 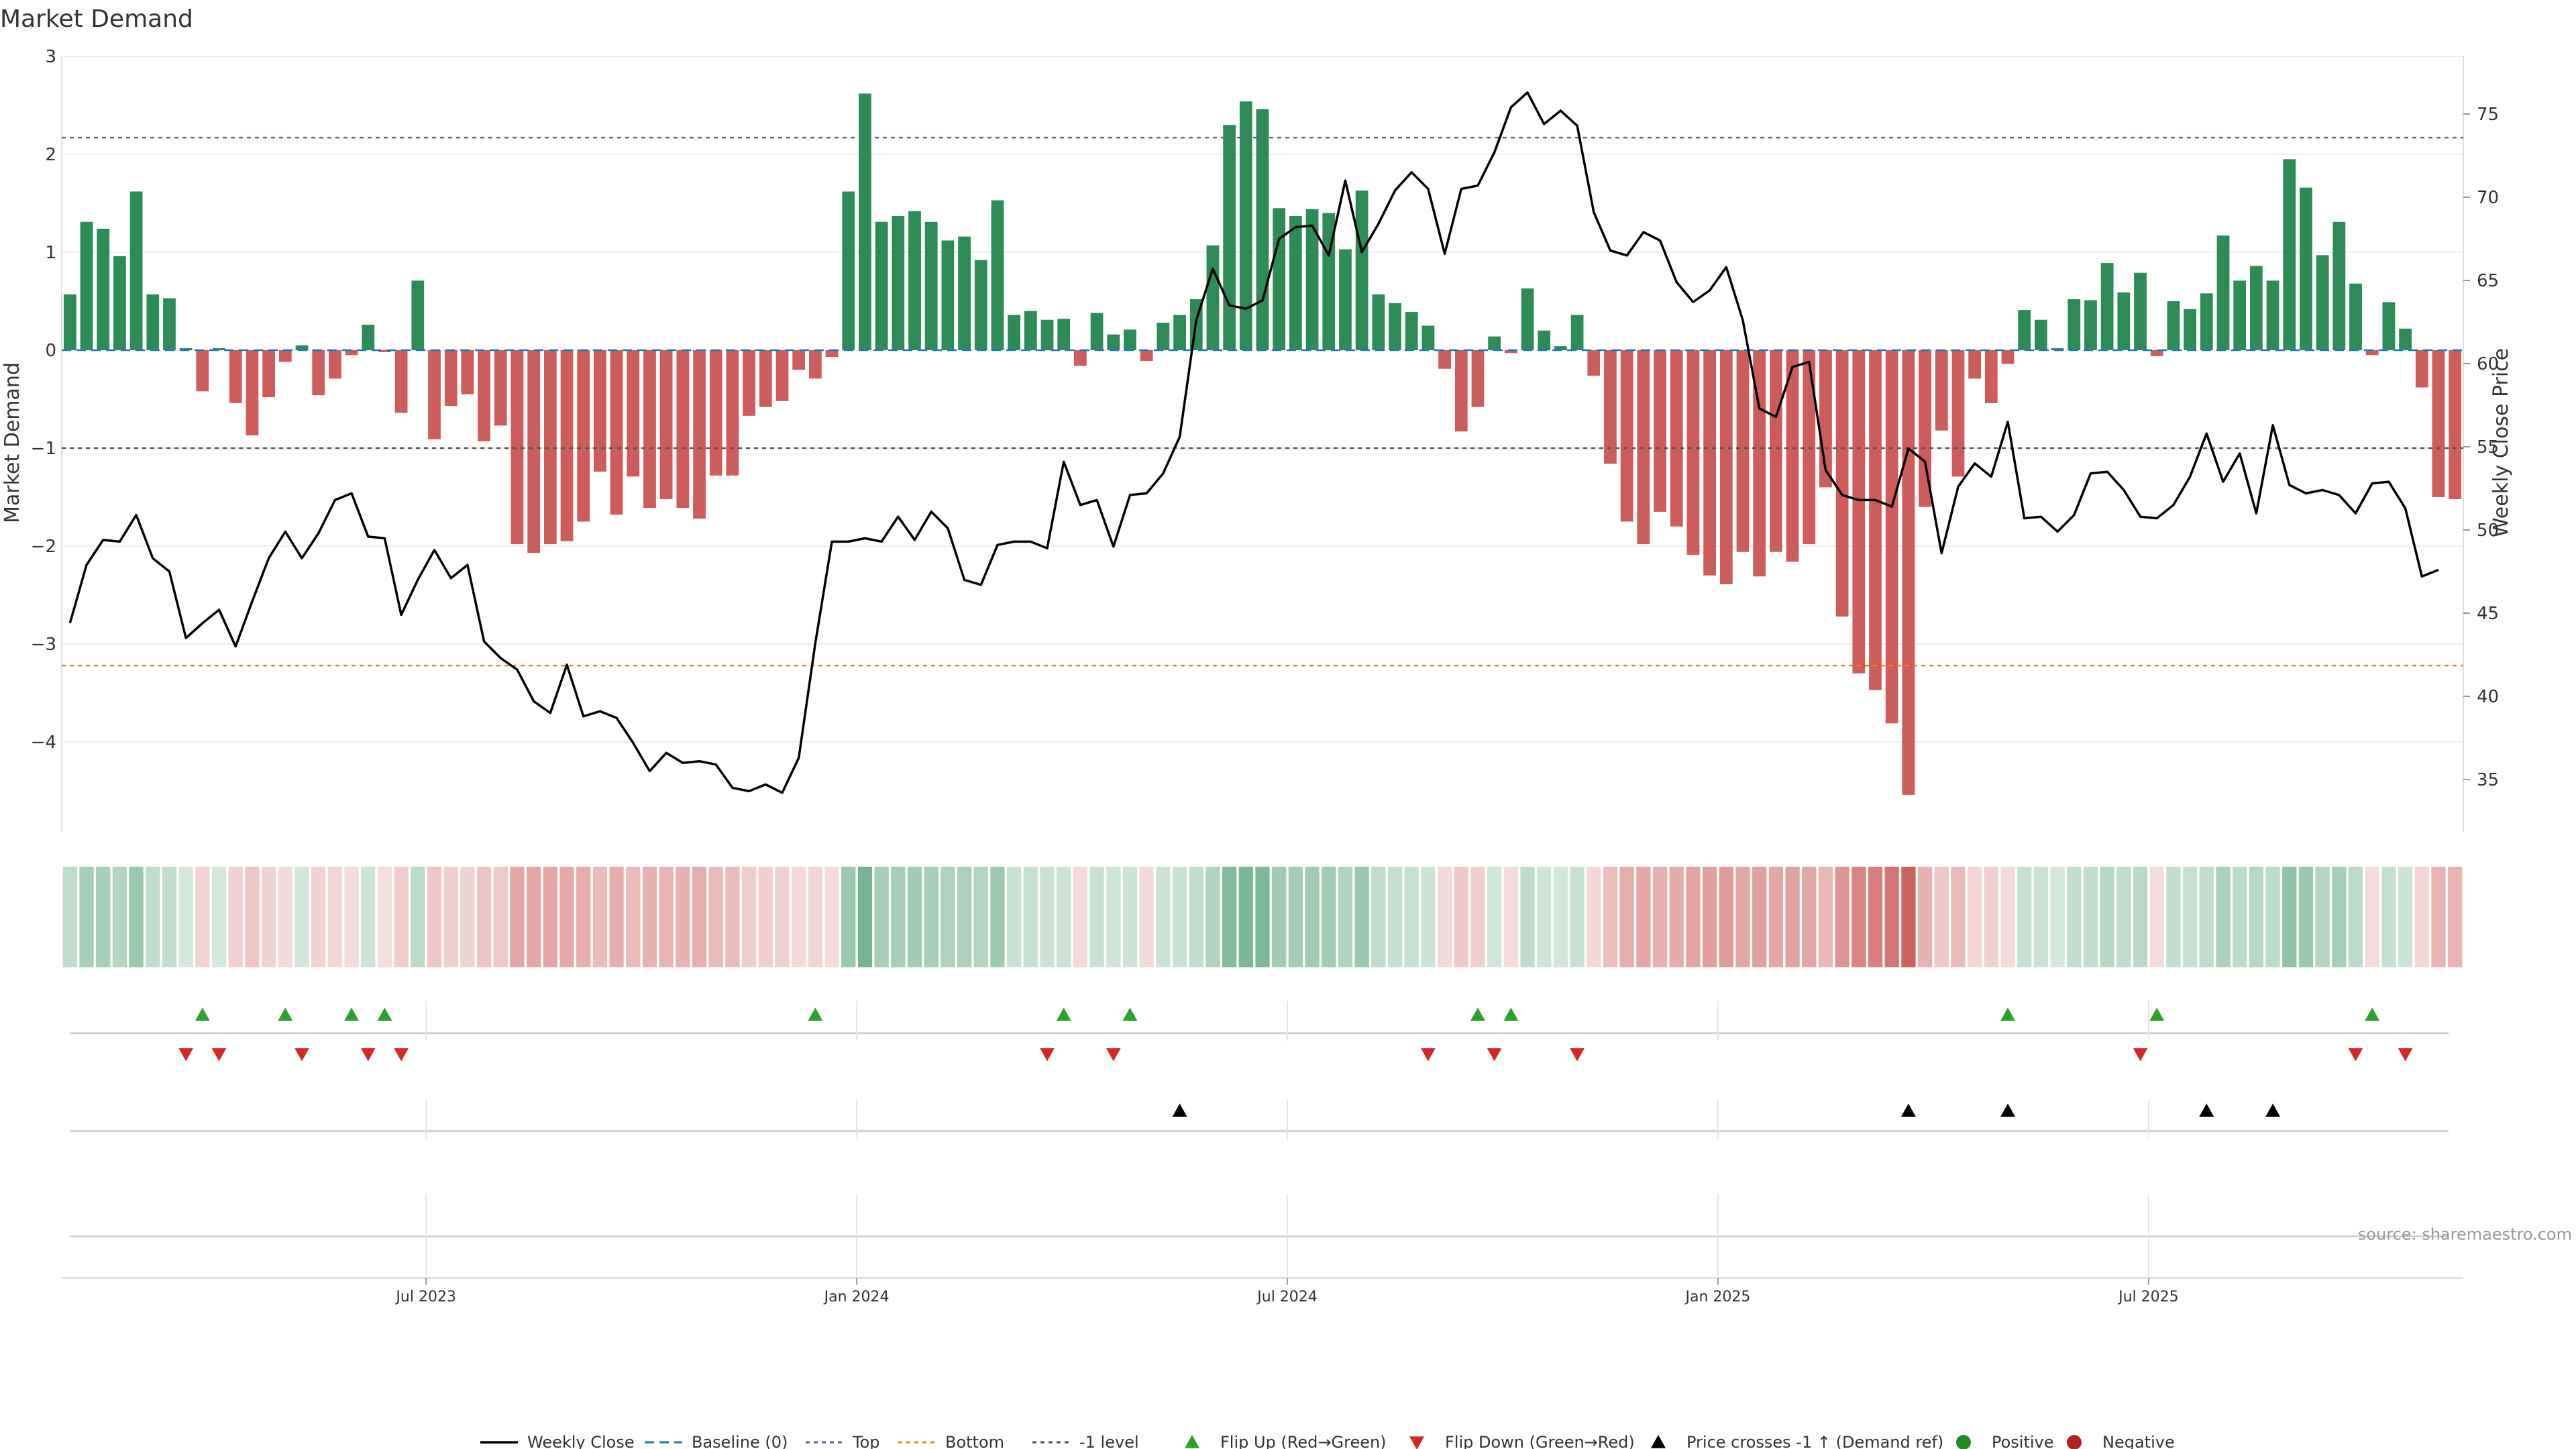 What do you see at coordinates (1814, 1441) in the screenshot?
I see `legend-label: Price crosses -1 ↑ (Demand ref)` at bounding box center [1814, 1441].